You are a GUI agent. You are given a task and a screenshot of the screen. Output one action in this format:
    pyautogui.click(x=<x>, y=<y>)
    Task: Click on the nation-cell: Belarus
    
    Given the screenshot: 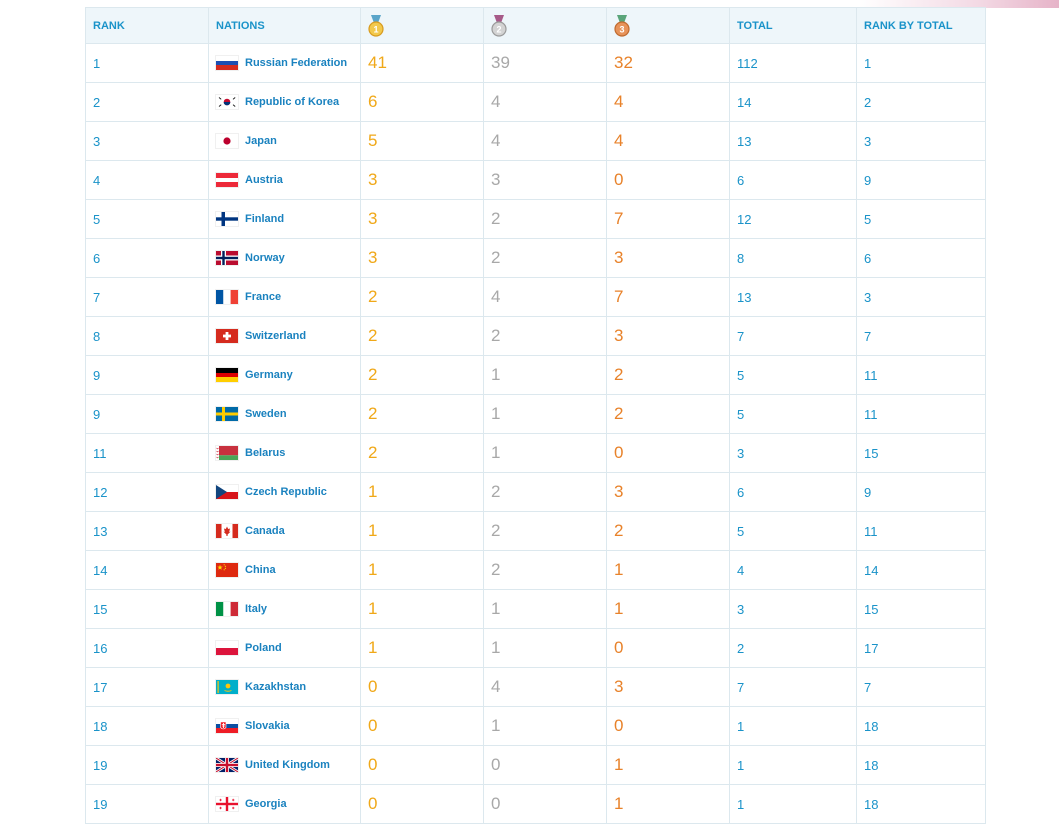 What is the action you would take?
    pyautogui.click(x=284, y=453)
    